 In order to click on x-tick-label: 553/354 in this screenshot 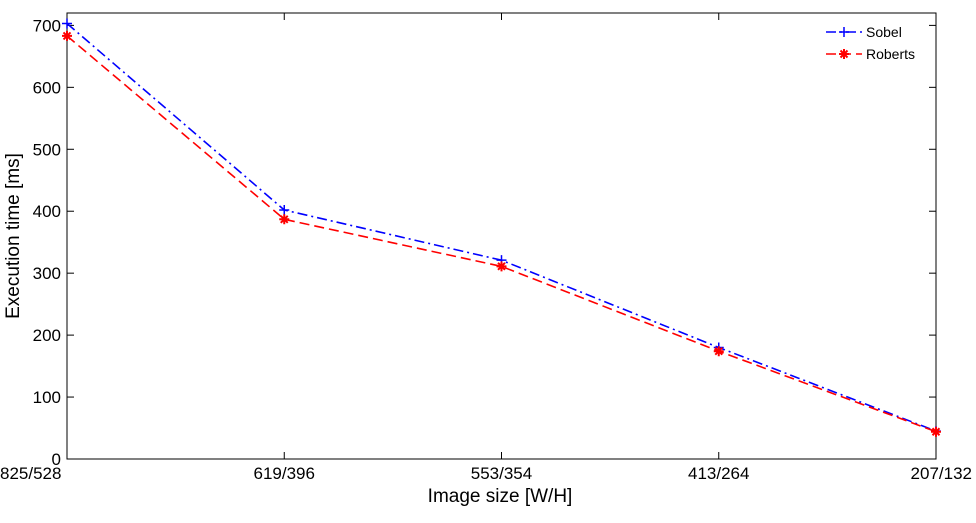, I will do `click(501, 473)`.